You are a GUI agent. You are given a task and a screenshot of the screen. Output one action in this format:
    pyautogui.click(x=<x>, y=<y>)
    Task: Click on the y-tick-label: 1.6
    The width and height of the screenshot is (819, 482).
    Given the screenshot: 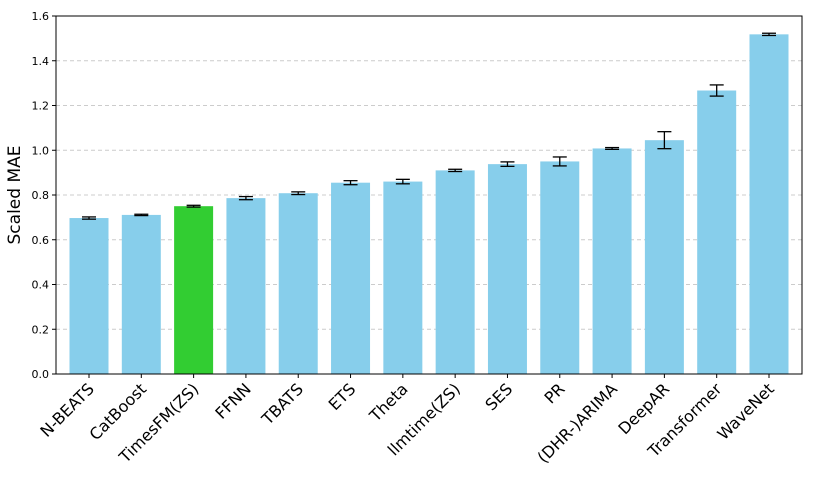 What is the action you would take?
    pyautogui.click(x=41, y=16)
    